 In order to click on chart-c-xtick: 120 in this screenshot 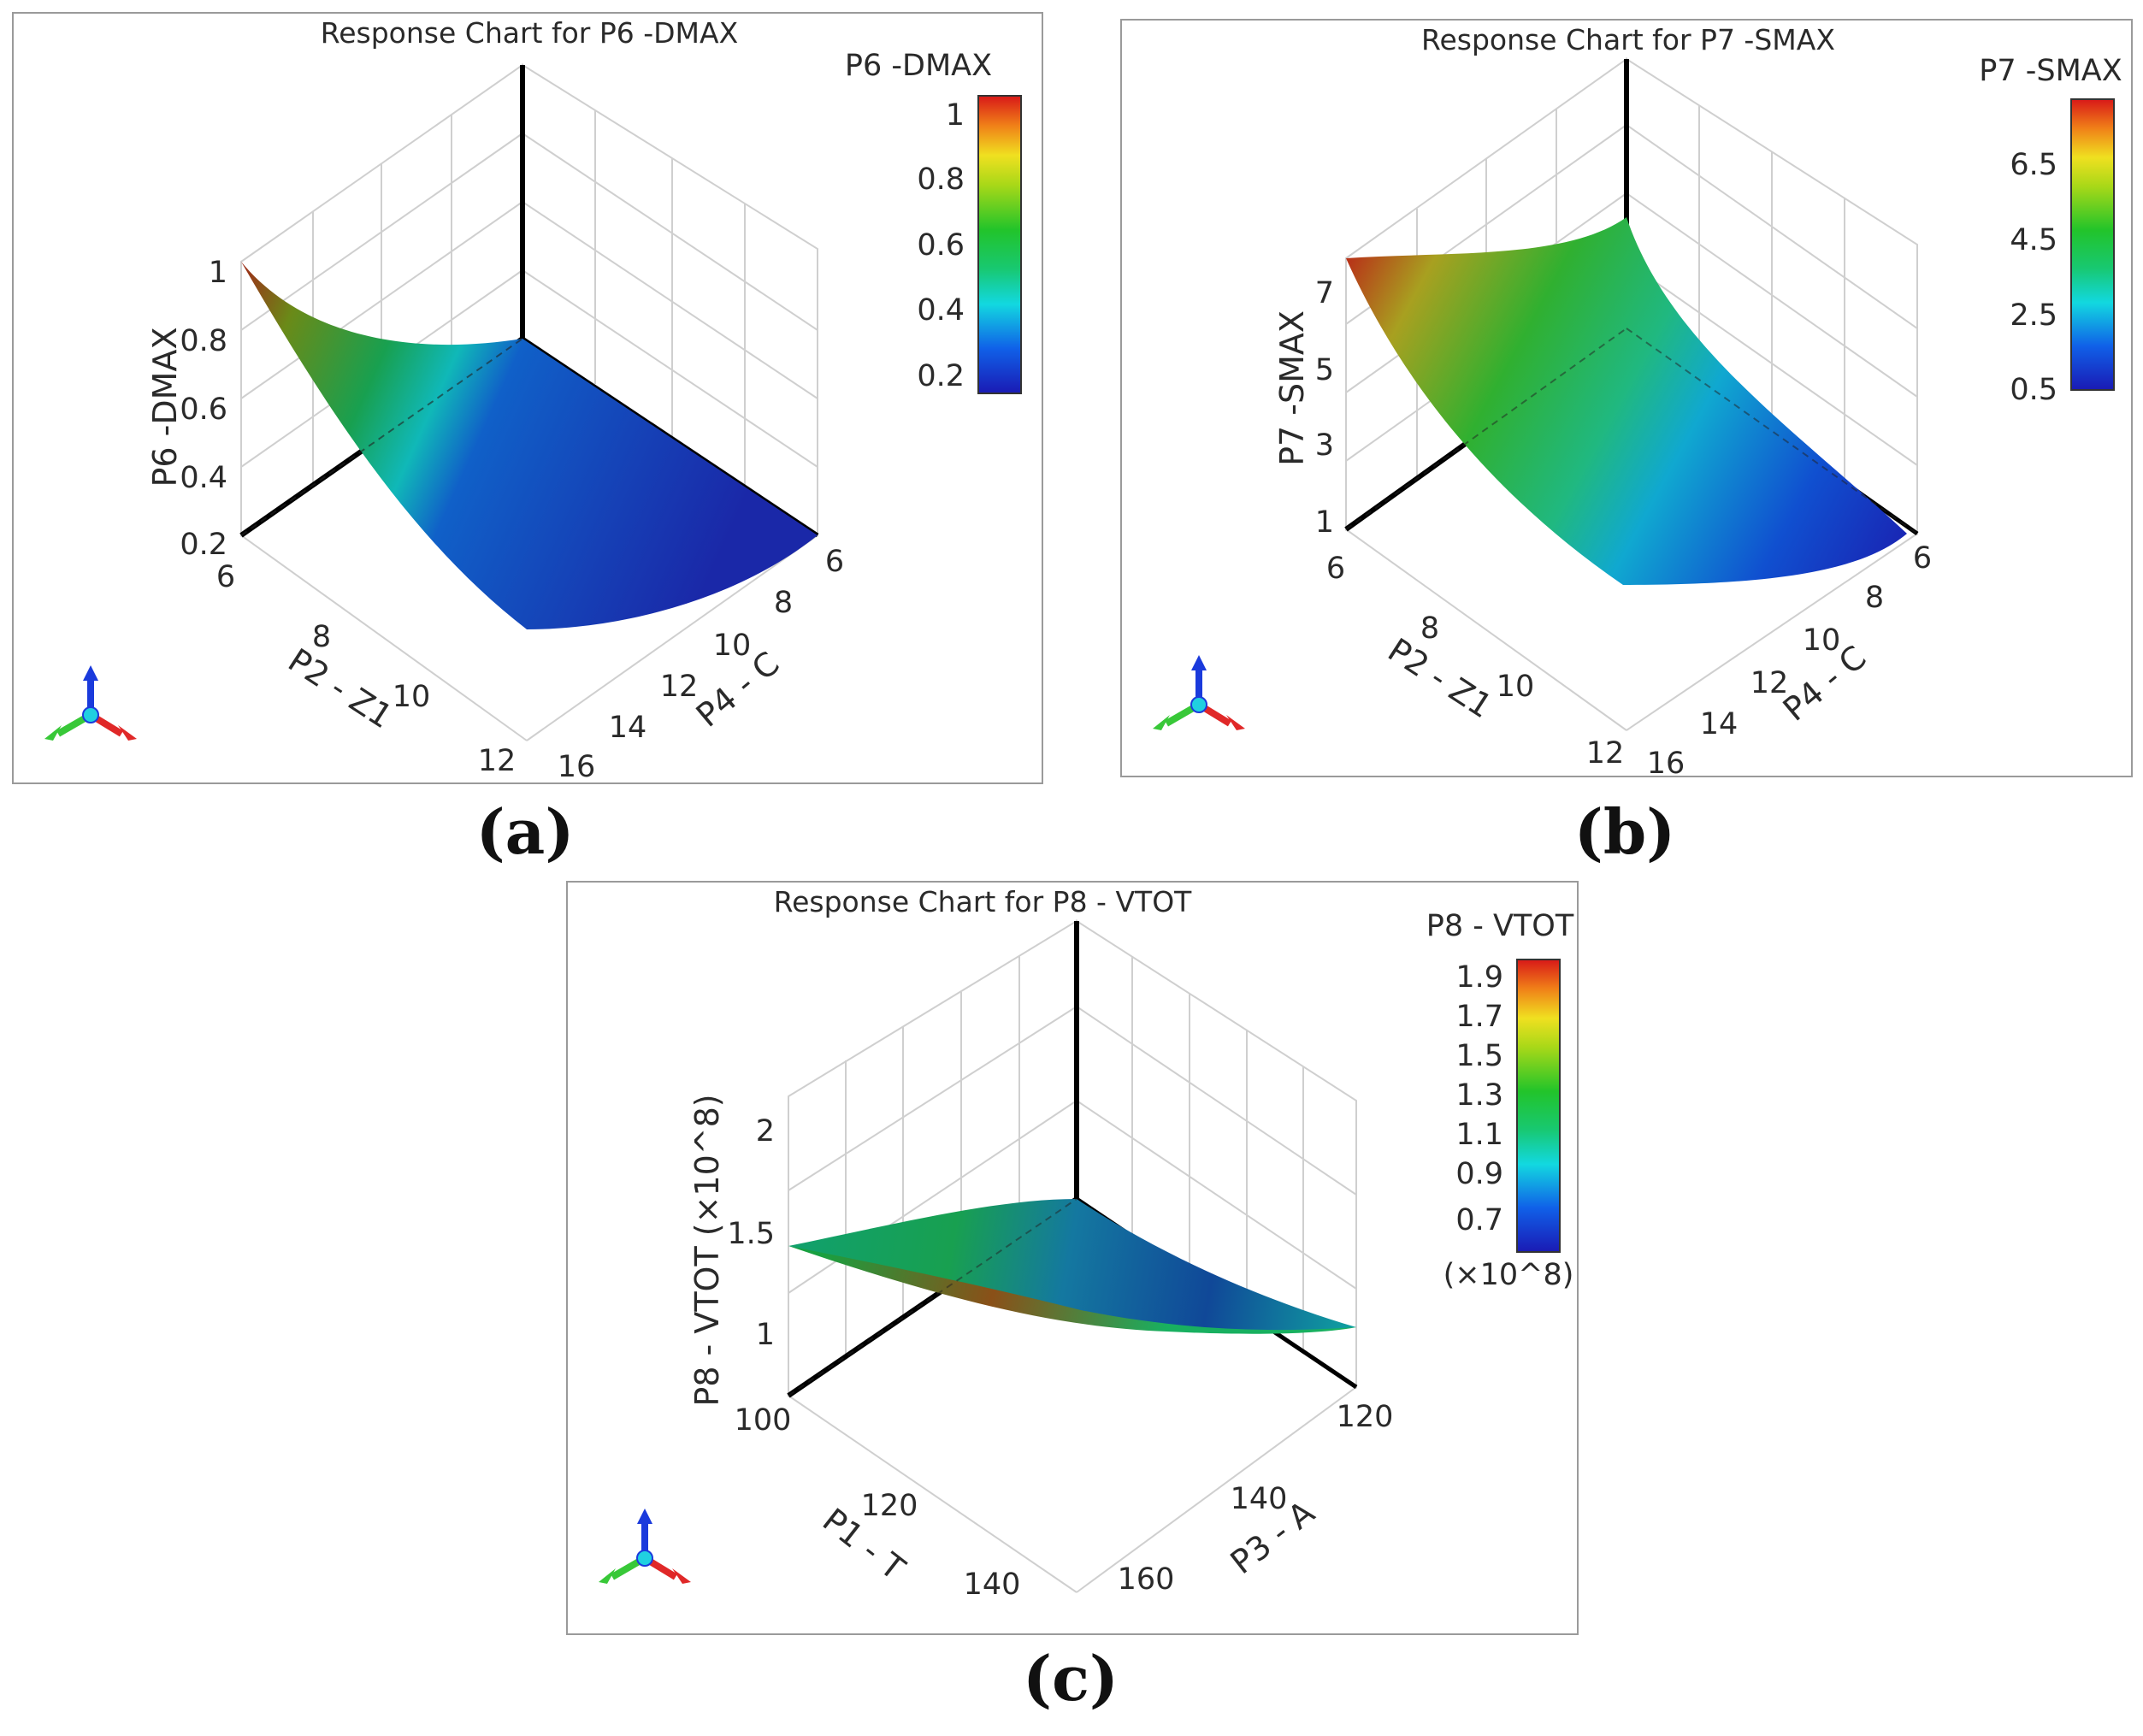, I will do `click(889, 1506)`.